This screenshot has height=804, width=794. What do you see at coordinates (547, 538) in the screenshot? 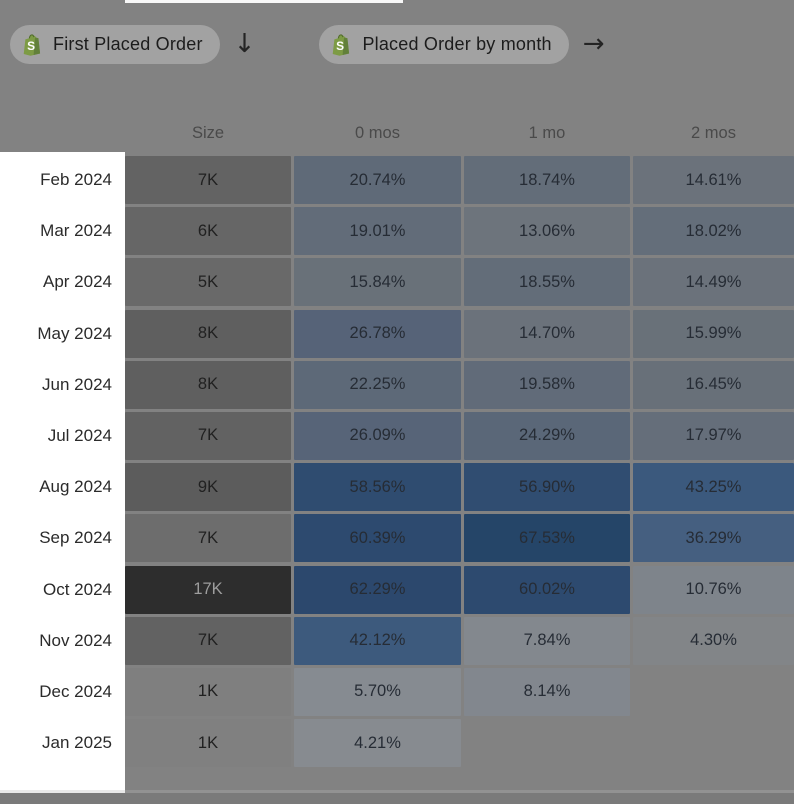
I see `cohort-cell: 67.53%` at bounding box center [547, 538].